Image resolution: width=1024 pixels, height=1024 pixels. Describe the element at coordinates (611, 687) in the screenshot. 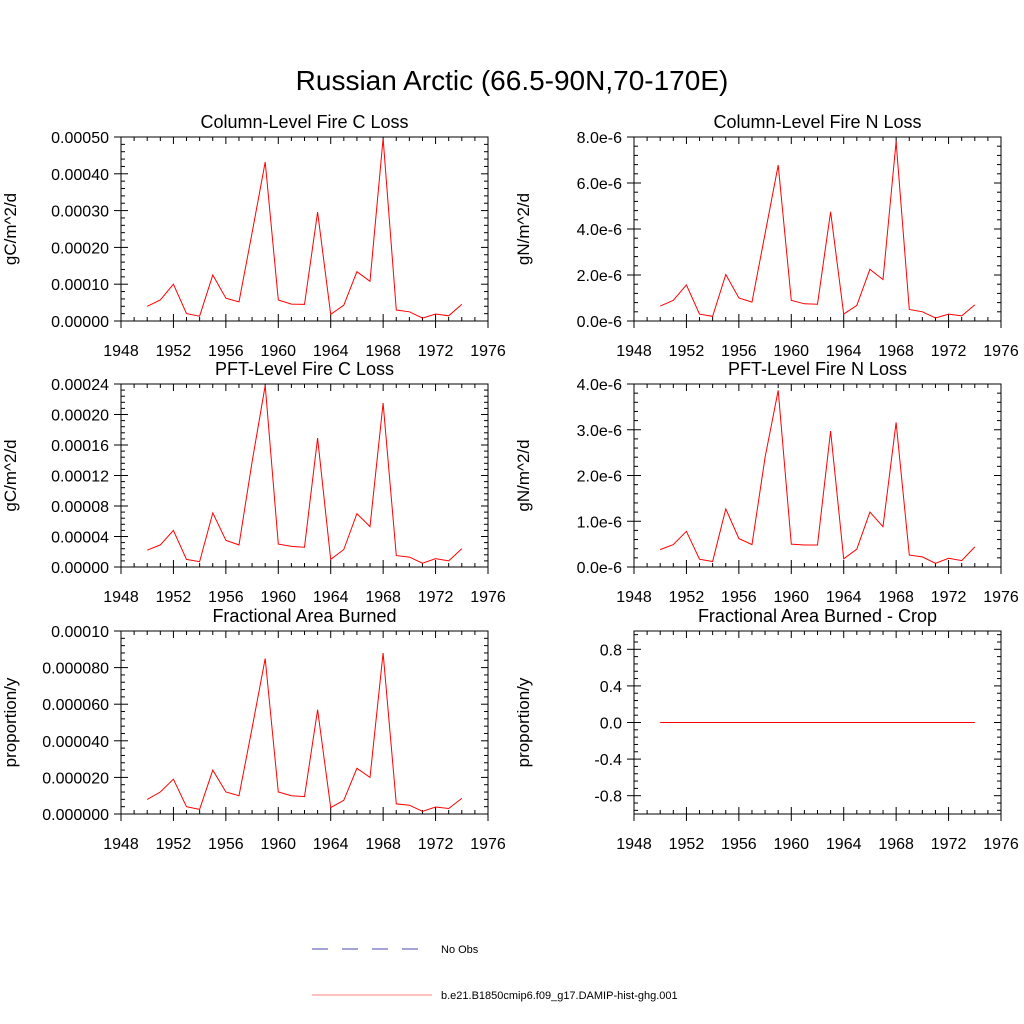

I see `y-tick-label: 0.4` at that location.